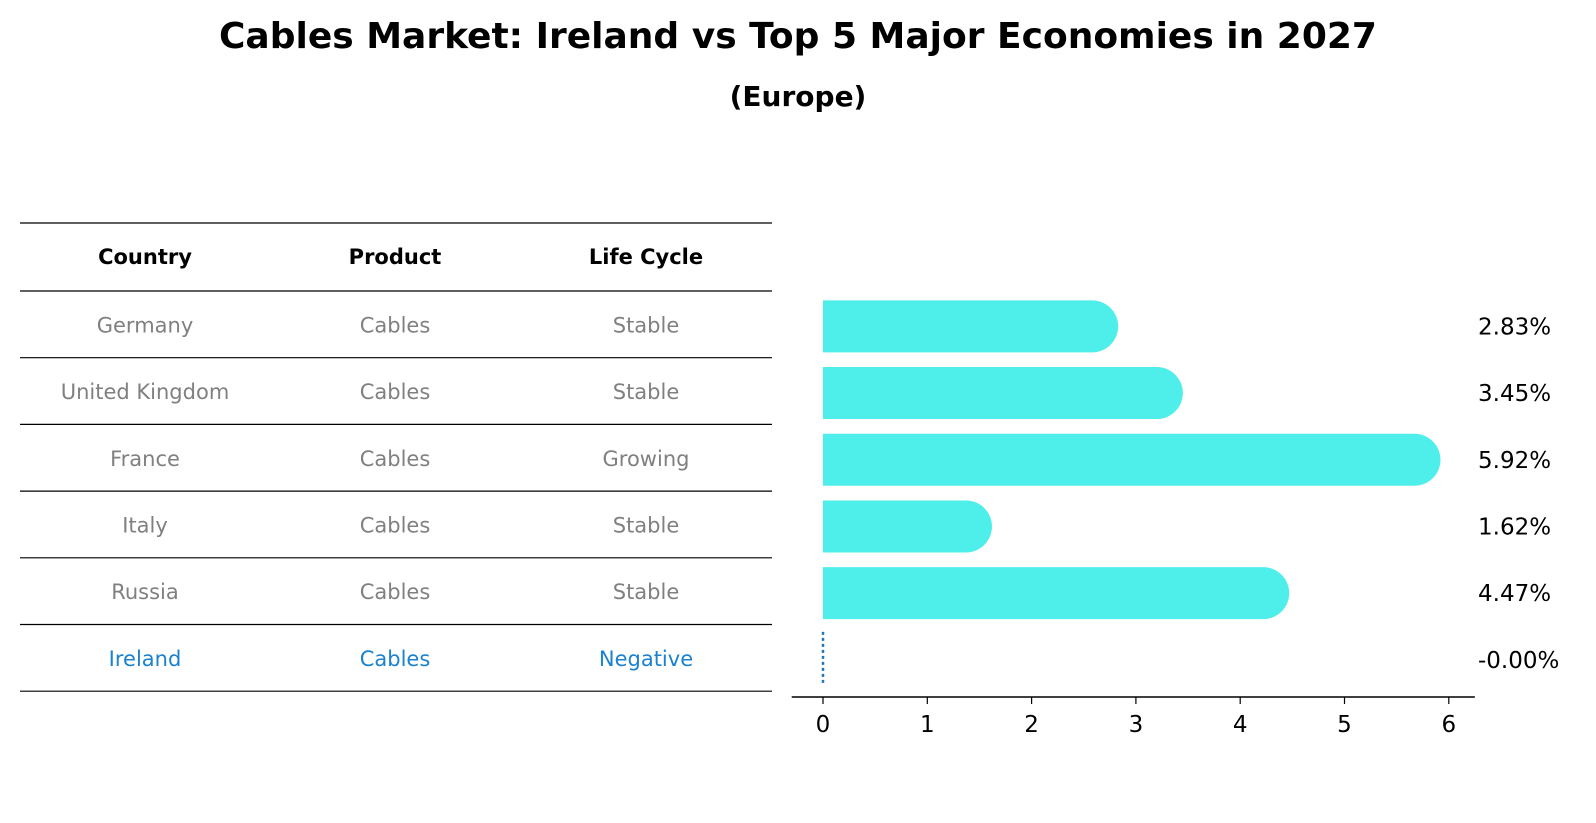  I want to click on table-row: France Cables Growing, so click(399, 459).